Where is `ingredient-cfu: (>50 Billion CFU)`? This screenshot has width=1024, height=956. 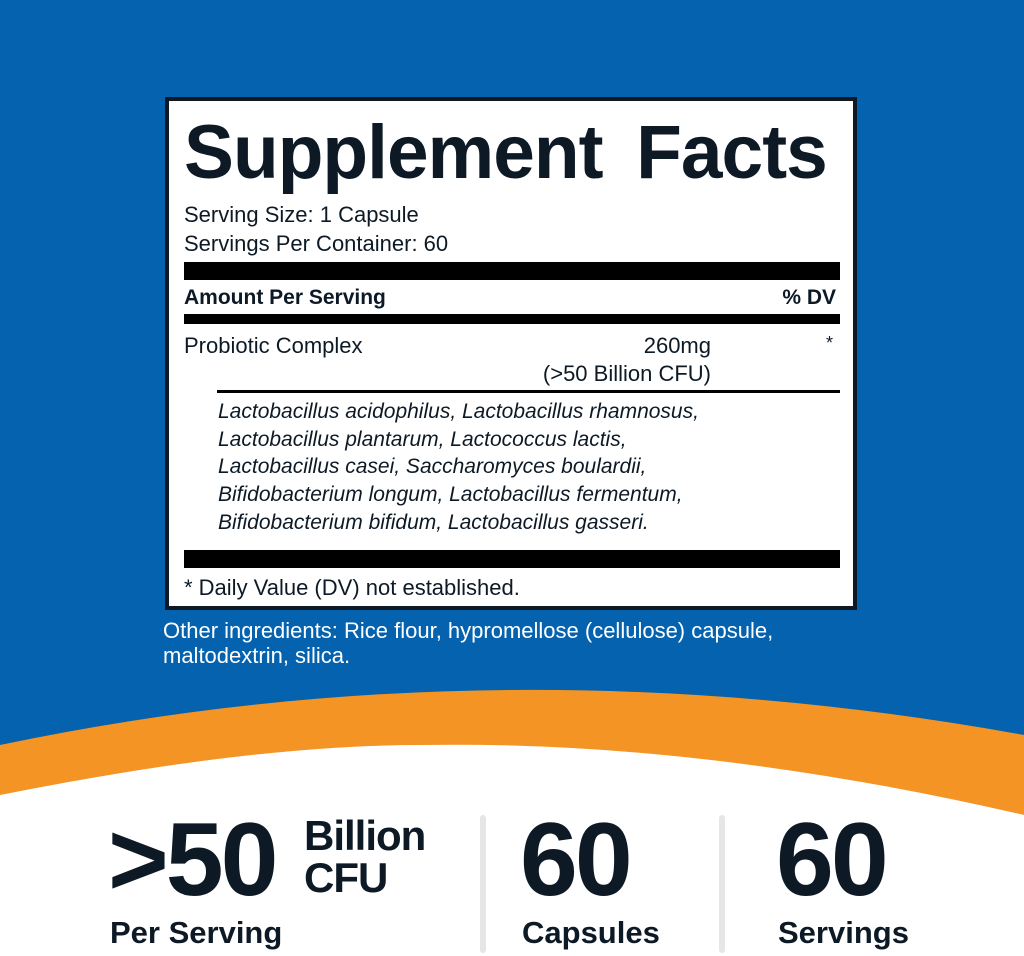 ingredient-cfu: (>50 Billion CFU) is located at coordinates (626, 373).